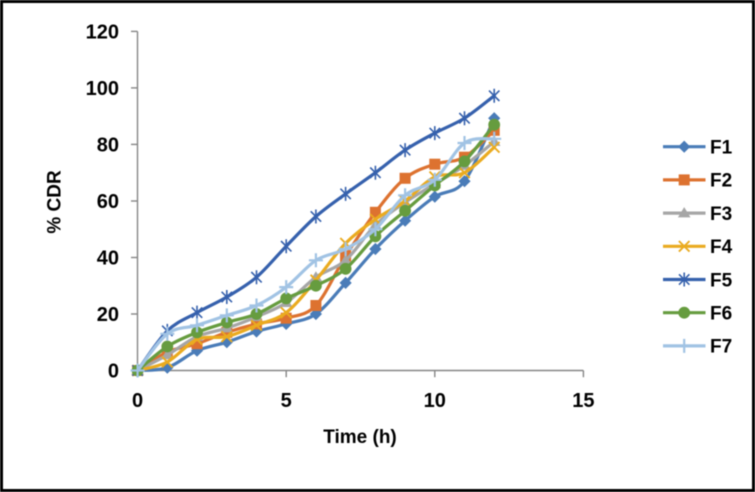 The width and height of the screenshot is (755, 492). Describe the element at coordinates (721, 214) in the screenshot. I see `svg-text: F3` at that location.